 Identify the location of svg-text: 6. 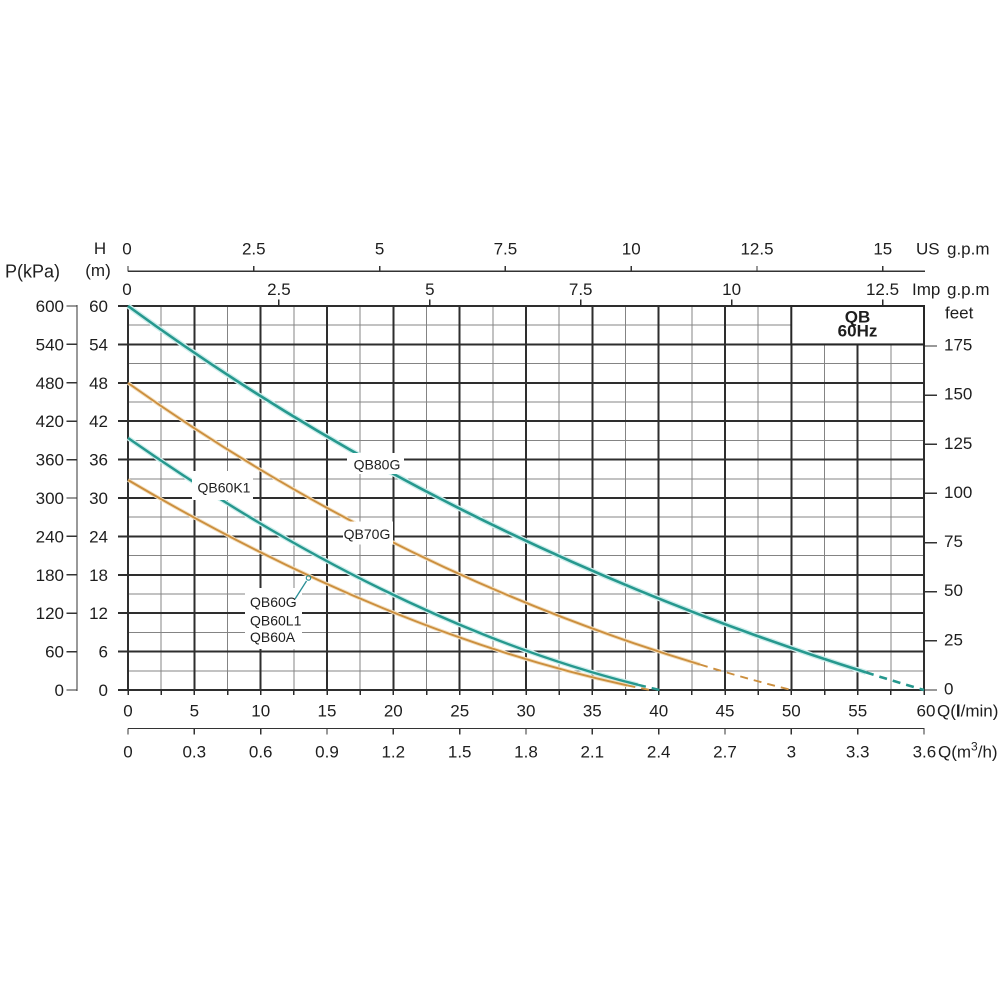
(103, 652).